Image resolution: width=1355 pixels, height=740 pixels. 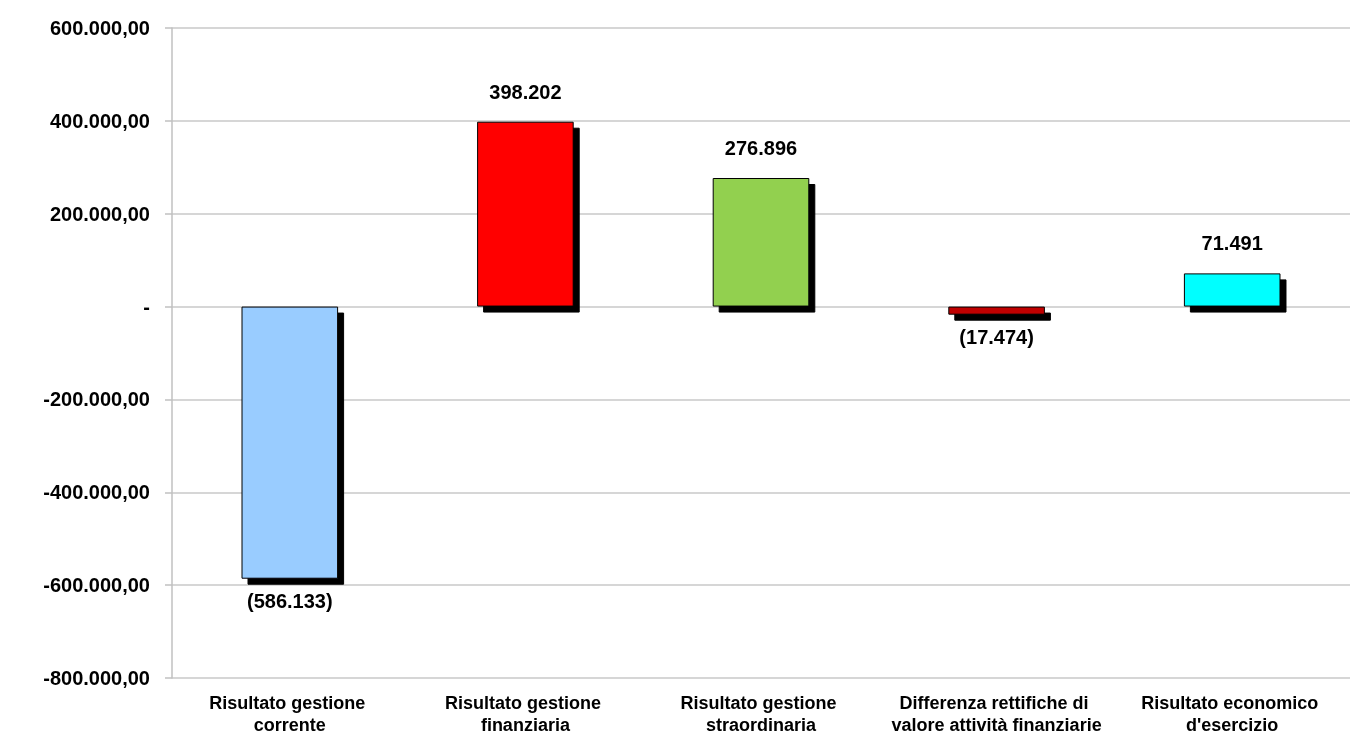 What do you see at coordinates (761, 148) in the screenshot?
I see `data-label: 276.896` at bounding box center [761, 148].